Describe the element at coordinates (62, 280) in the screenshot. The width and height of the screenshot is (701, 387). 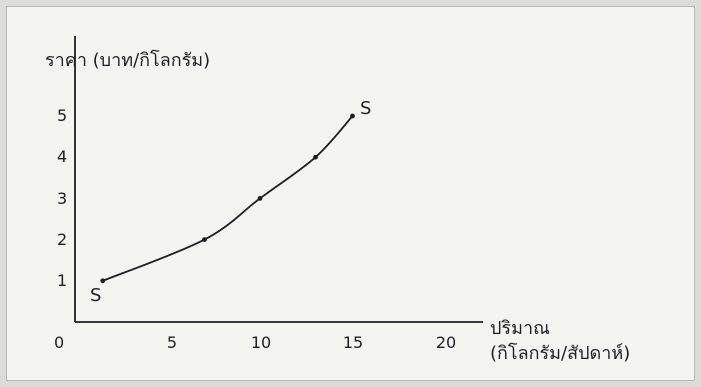
I see `y-tick-1: 1` at that location.